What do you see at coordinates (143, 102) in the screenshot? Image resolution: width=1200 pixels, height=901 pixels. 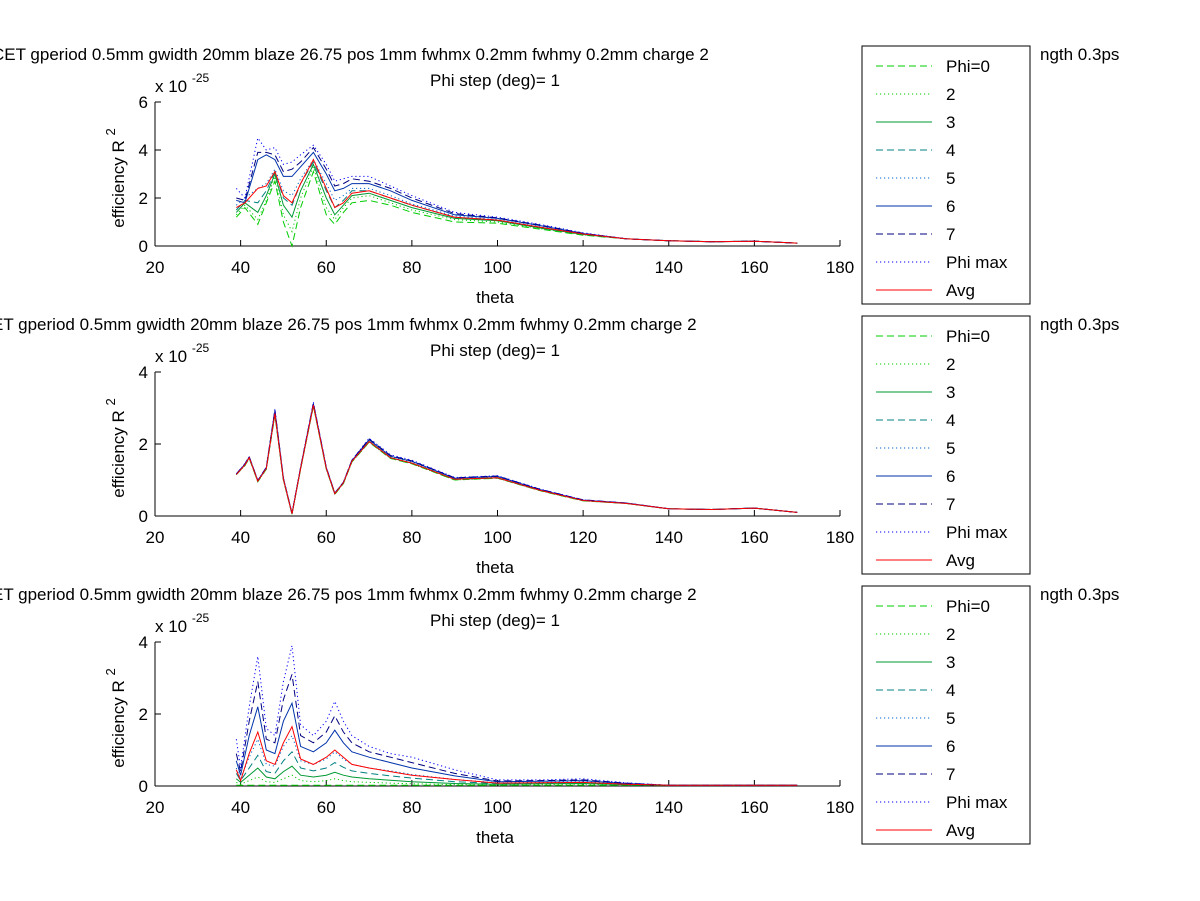 I see `y-tick-label: 6` at bounding box center [143, 102].